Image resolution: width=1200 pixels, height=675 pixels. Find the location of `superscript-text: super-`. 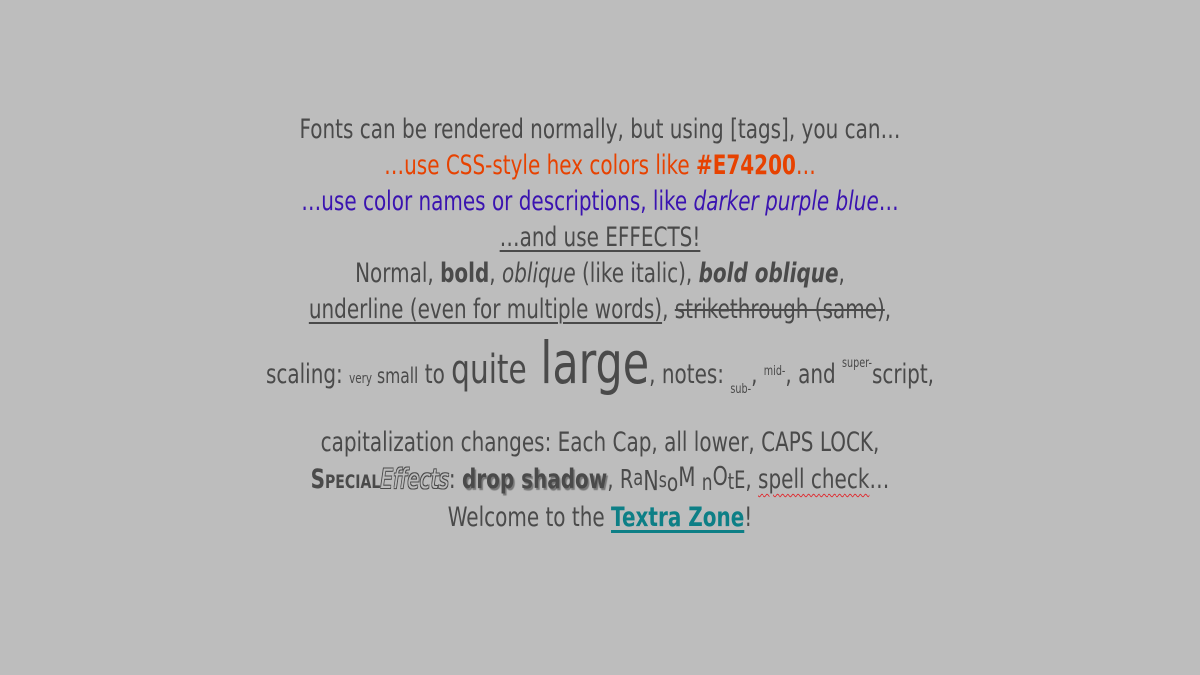

superscript-text: super- is located at coordinates (857, 363).